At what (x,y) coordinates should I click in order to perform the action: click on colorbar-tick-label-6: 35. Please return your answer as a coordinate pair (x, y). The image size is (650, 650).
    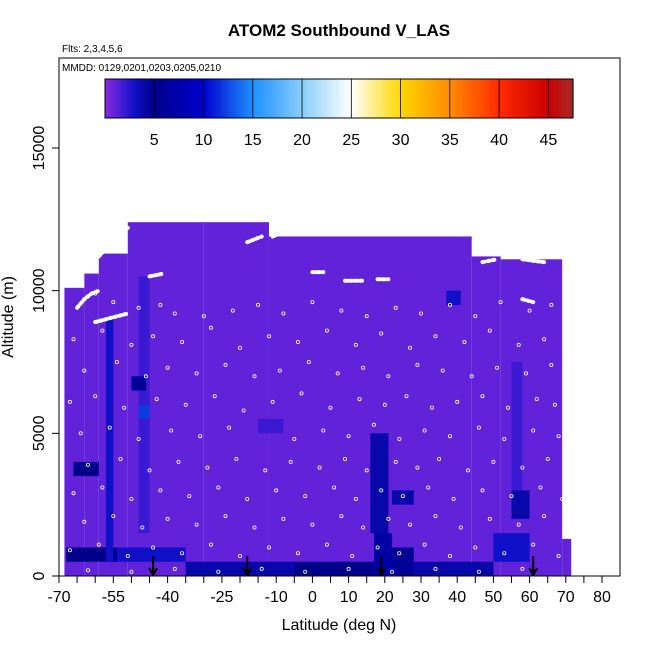
    Looking at the image, I should click on (450, 140).